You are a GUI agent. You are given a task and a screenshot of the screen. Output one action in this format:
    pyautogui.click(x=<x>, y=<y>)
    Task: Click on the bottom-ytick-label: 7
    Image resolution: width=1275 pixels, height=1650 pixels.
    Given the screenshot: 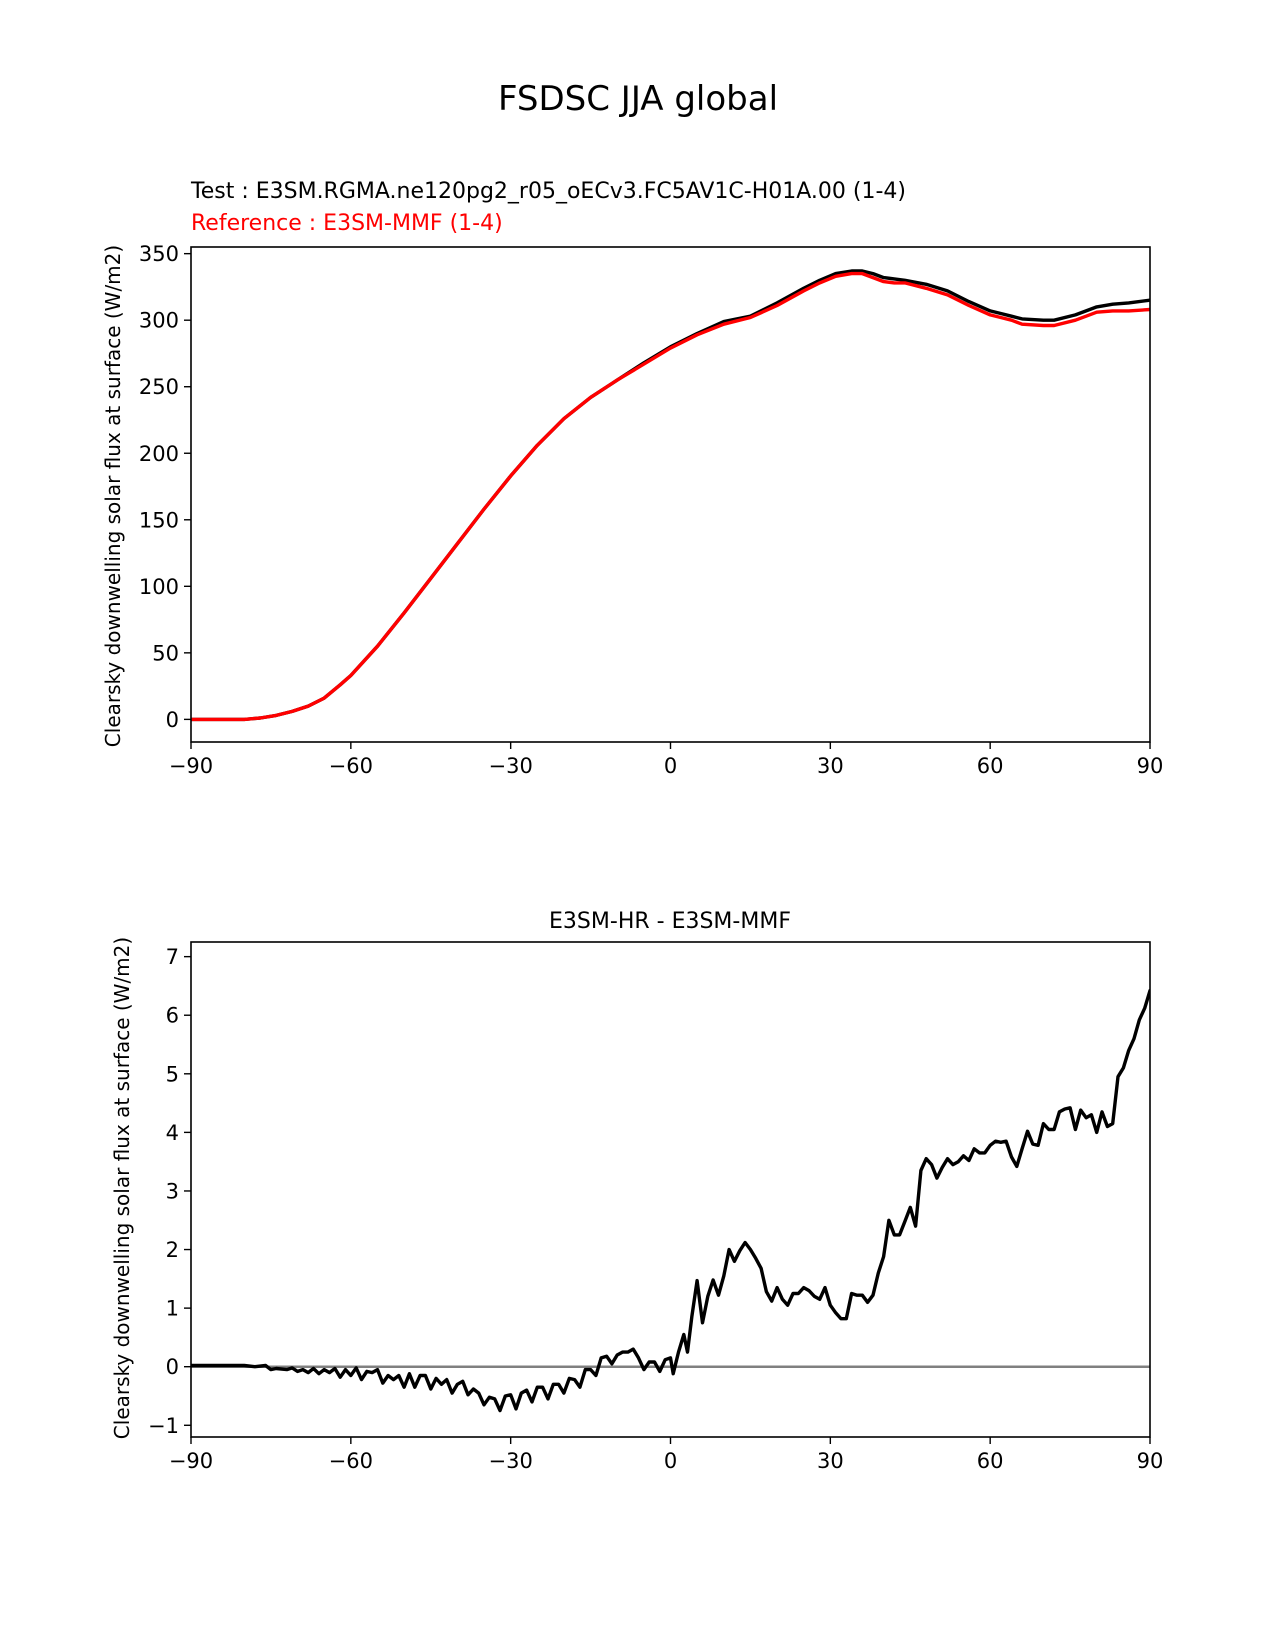 What is the action you would take?
    pyautogui.click(x=172, y=957)
    